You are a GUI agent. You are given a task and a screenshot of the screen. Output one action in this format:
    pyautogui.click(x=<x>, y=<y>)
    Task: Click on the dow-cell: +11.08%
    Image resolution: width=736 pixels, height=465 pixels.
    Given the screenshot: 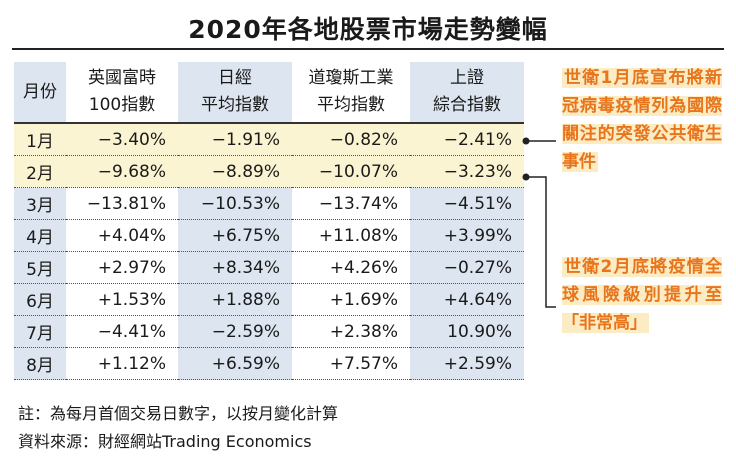 What is the action you would take?
    pyautogui.click(x=351, y=235)
    